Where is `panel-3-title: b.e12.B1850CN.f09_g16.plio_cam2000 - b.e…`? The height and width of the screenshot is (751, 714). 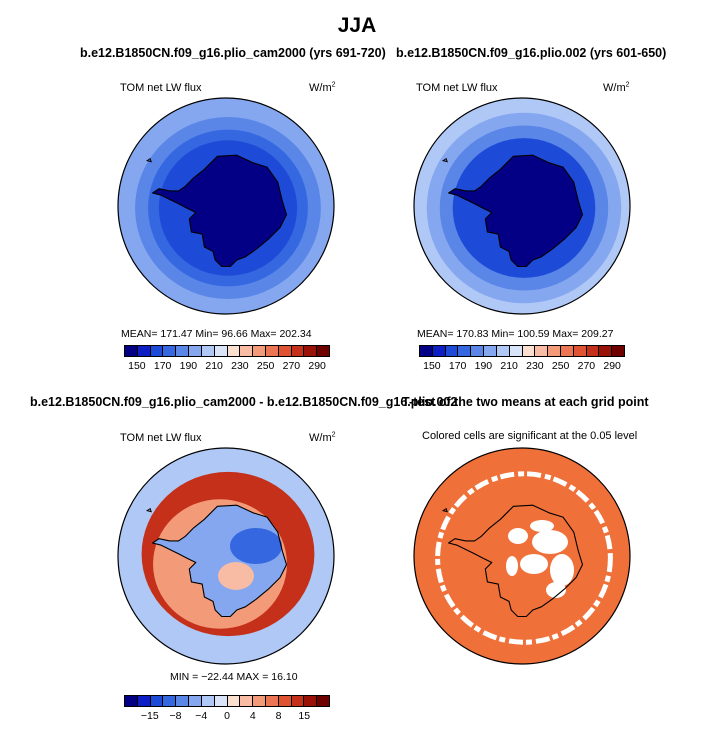 panel-3-title: b.e12.B1850CN.f09_g16.plio_cam2000 - b.e… is located at coordinates (244, 402).